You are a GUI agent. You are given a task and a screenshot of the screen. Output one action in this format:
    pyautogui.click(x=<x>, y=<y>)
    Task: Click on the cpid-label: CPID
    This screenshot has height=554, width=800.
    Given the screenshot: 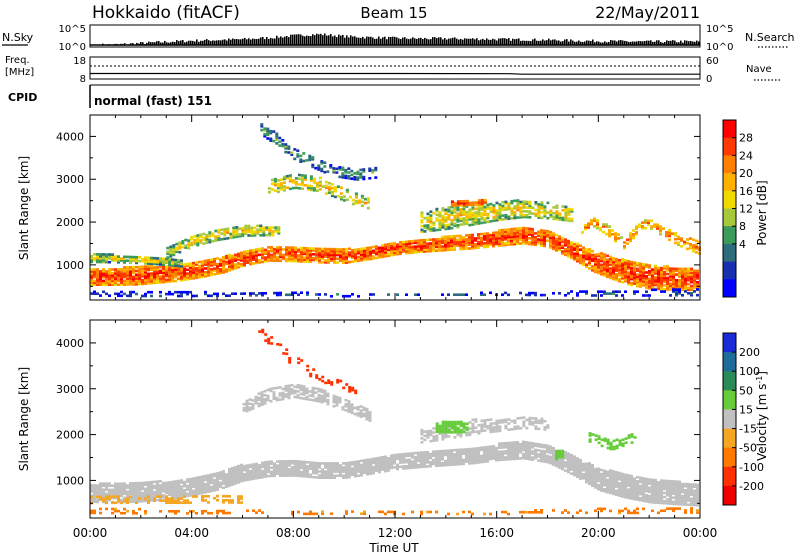 What is the action you would take?
    pyautogui.click(x=22, y=97)
    